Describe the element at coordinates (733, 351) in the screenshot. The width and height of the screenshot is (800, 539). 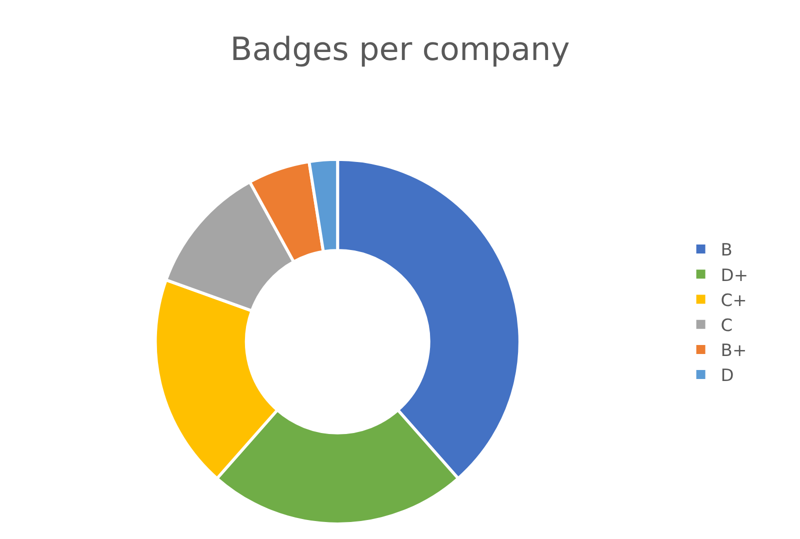
I see `legend-label: B+` at that location.